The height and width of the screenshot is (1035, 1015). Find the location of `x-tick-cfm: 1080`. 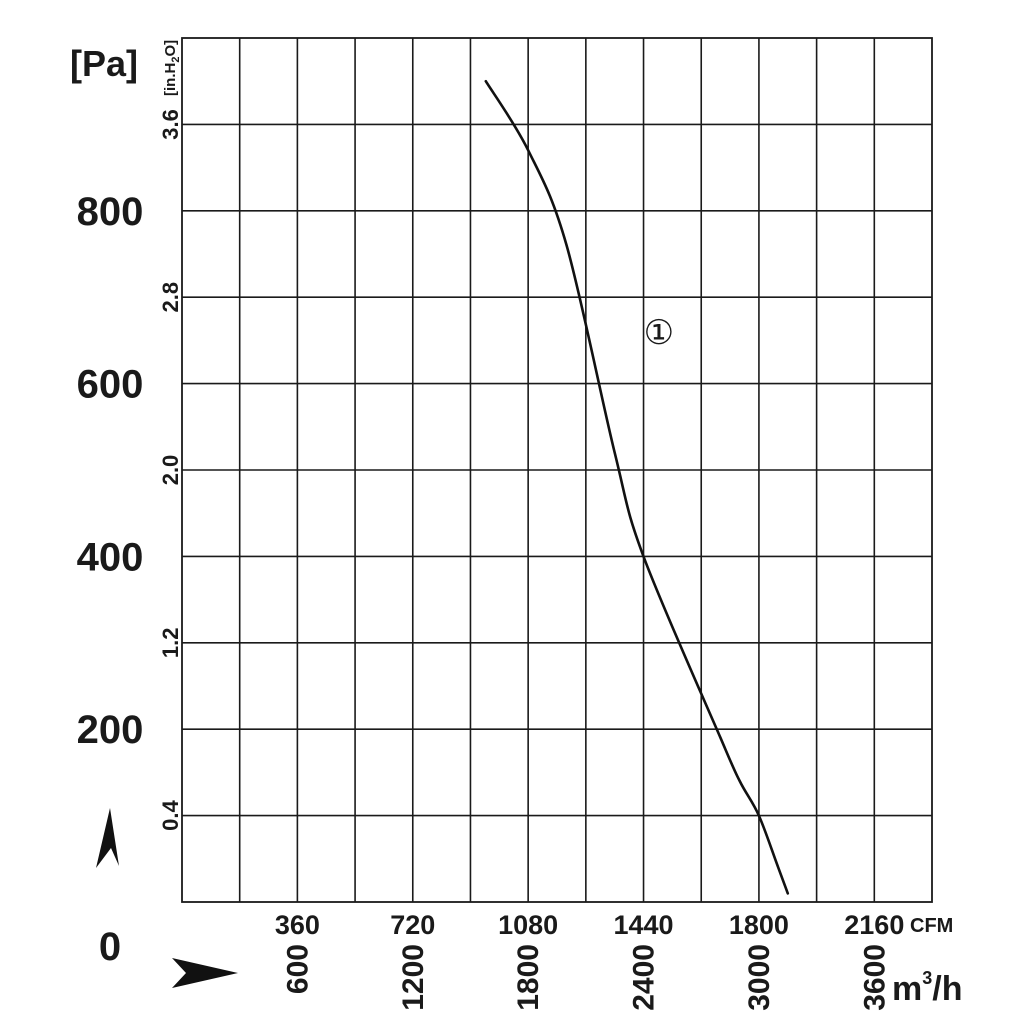

x-tick-cfm: 1080 is located at coordinates (528, 925).